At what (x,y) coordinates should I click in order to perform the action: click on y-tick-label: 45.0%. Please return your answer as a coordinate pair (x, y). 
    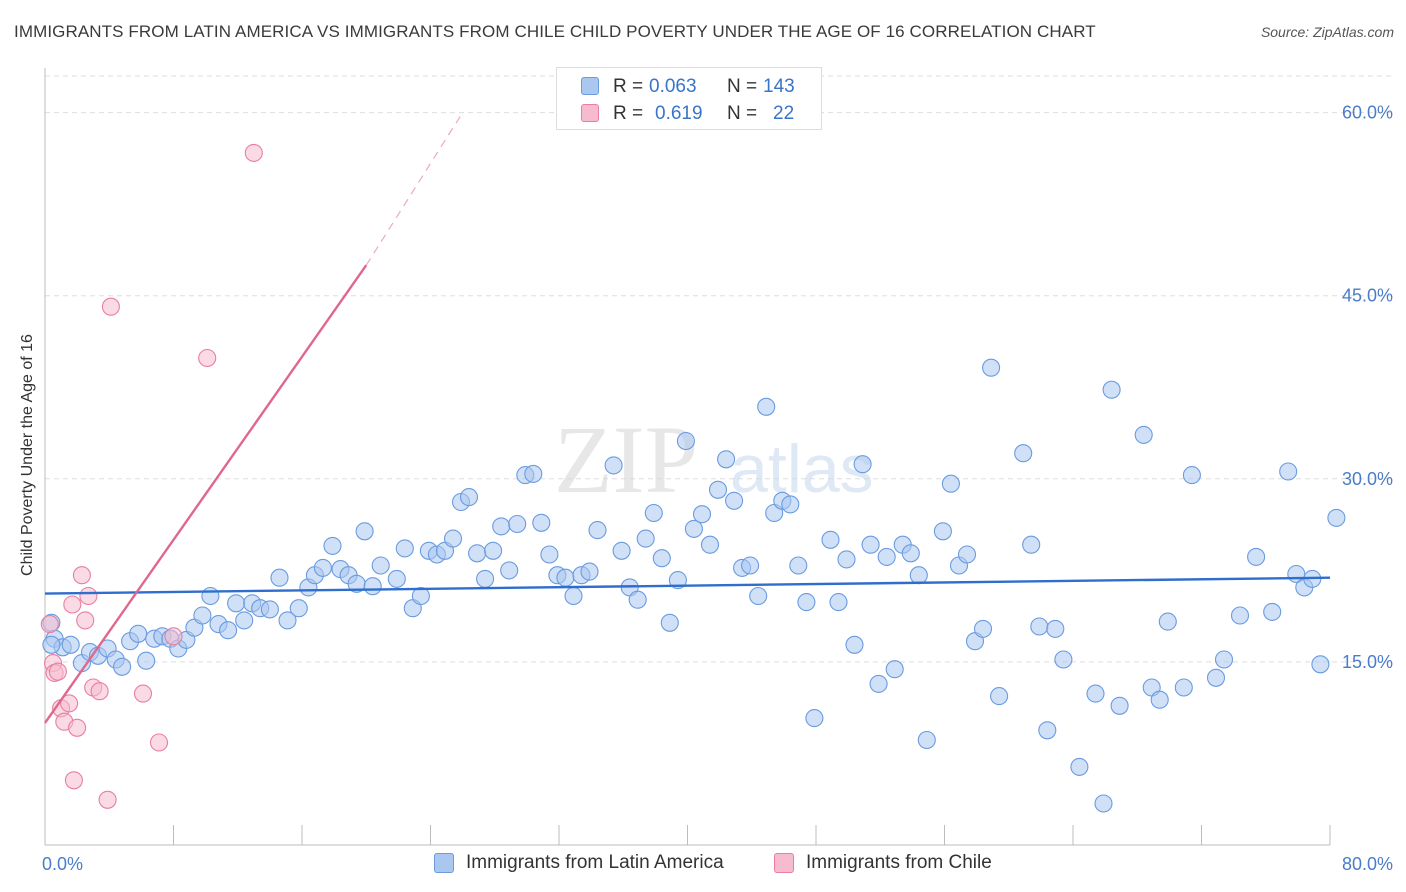
    Looking at the image, I should click on (1367, 296).